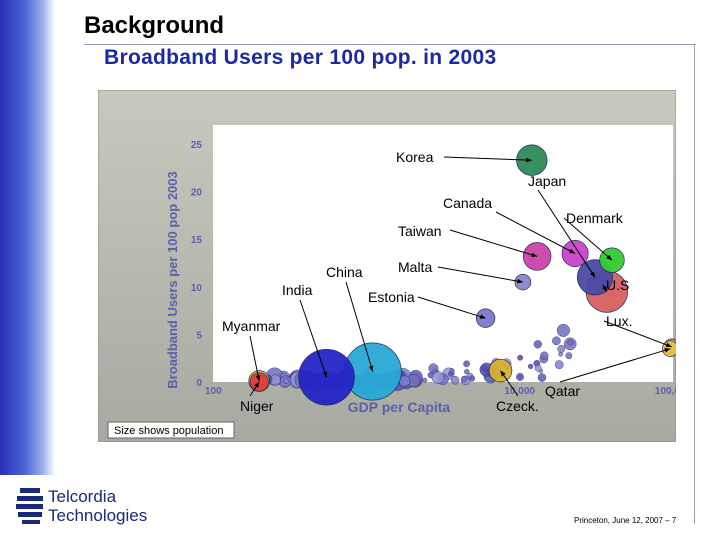  I want to click on pointer-china, so click(359, 326).